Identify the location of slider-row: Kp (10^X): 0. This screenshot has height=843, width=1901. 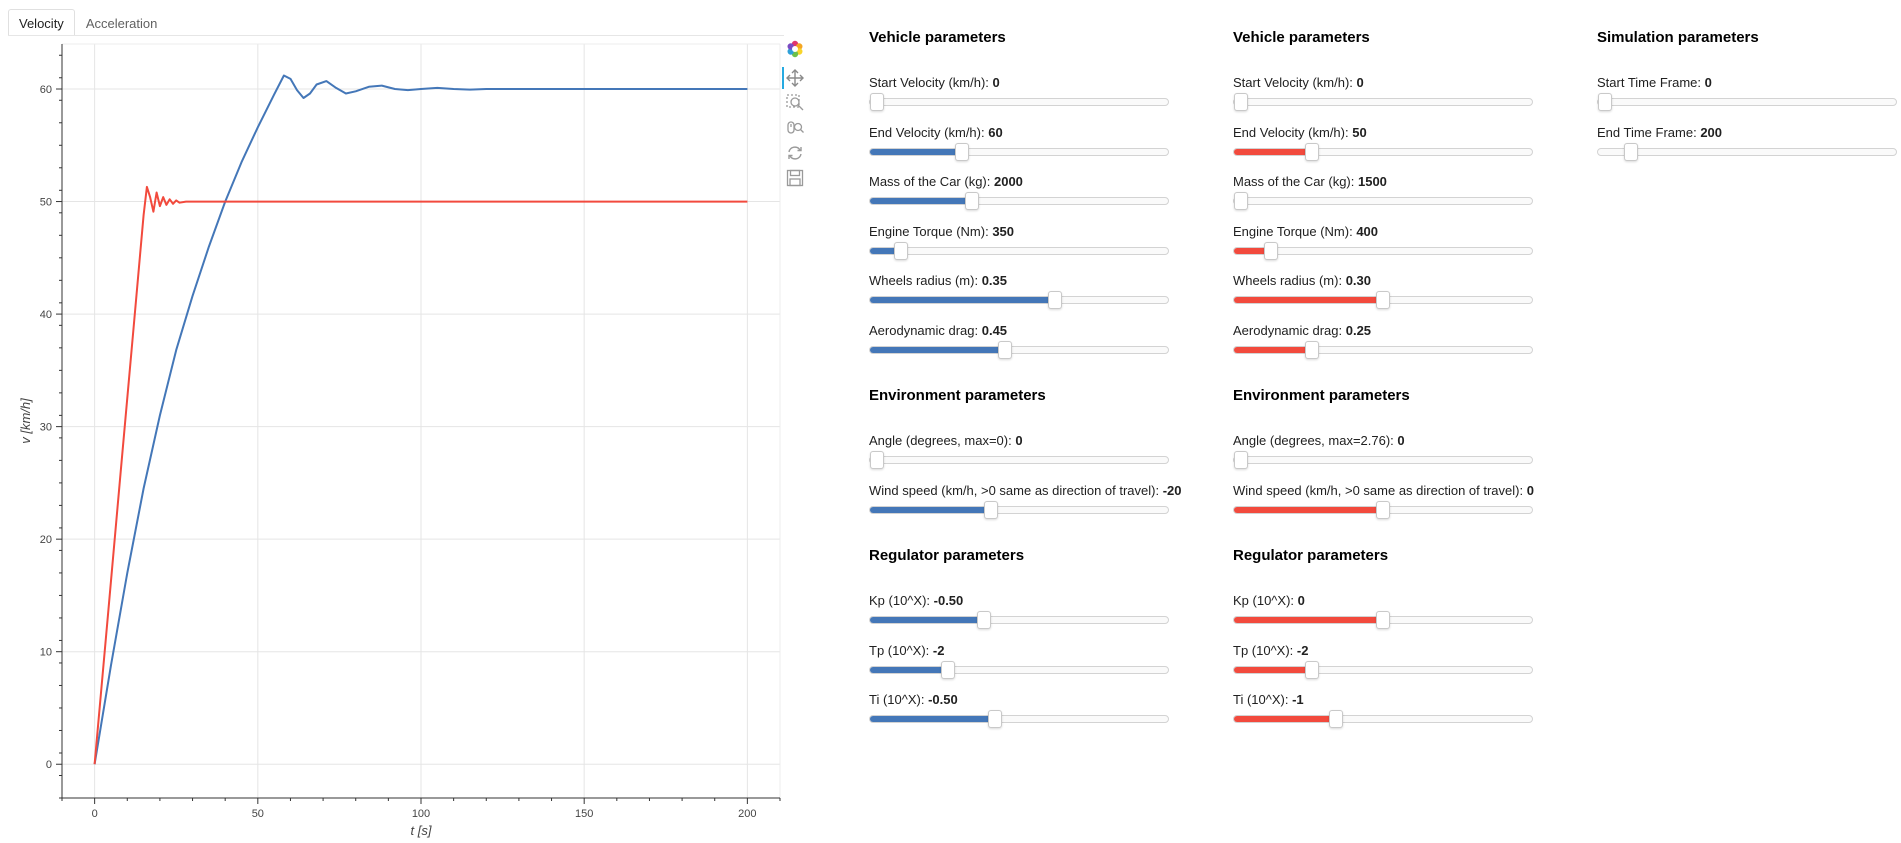
(1383, 611).